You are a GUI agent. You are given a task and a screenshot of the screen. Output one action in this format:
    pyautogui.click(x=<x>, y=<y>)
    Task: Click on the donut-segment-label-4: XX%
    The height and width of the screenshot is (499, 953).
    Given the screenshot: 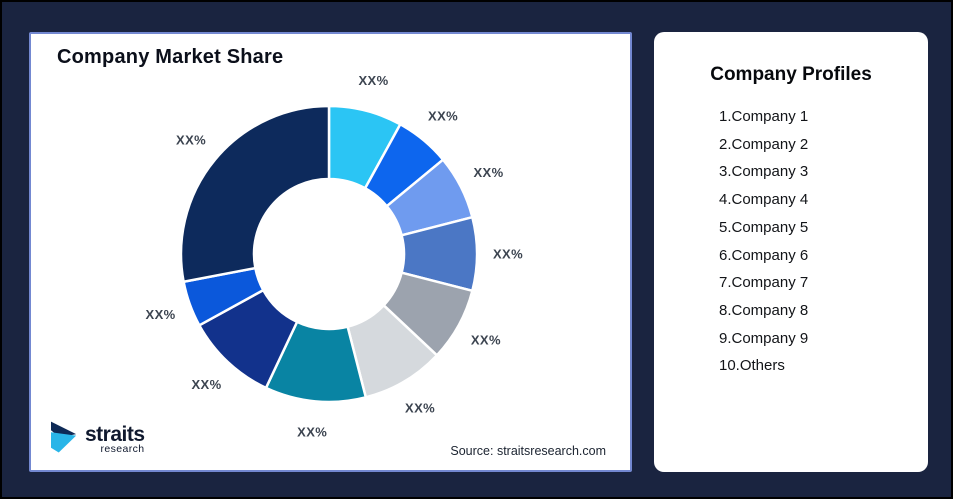 What is the action you would take?
    pyautogui.click(x=508, y=254)
    